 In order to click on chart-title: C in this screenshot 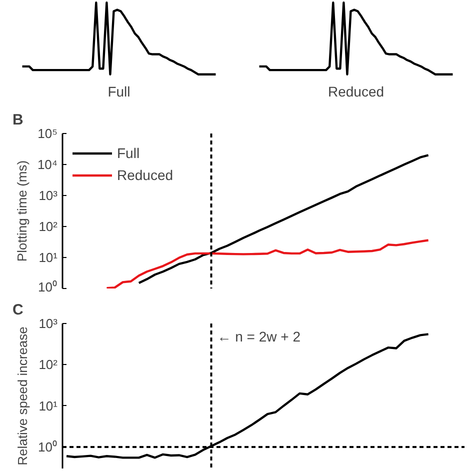, I will do `click(18, 310)`.